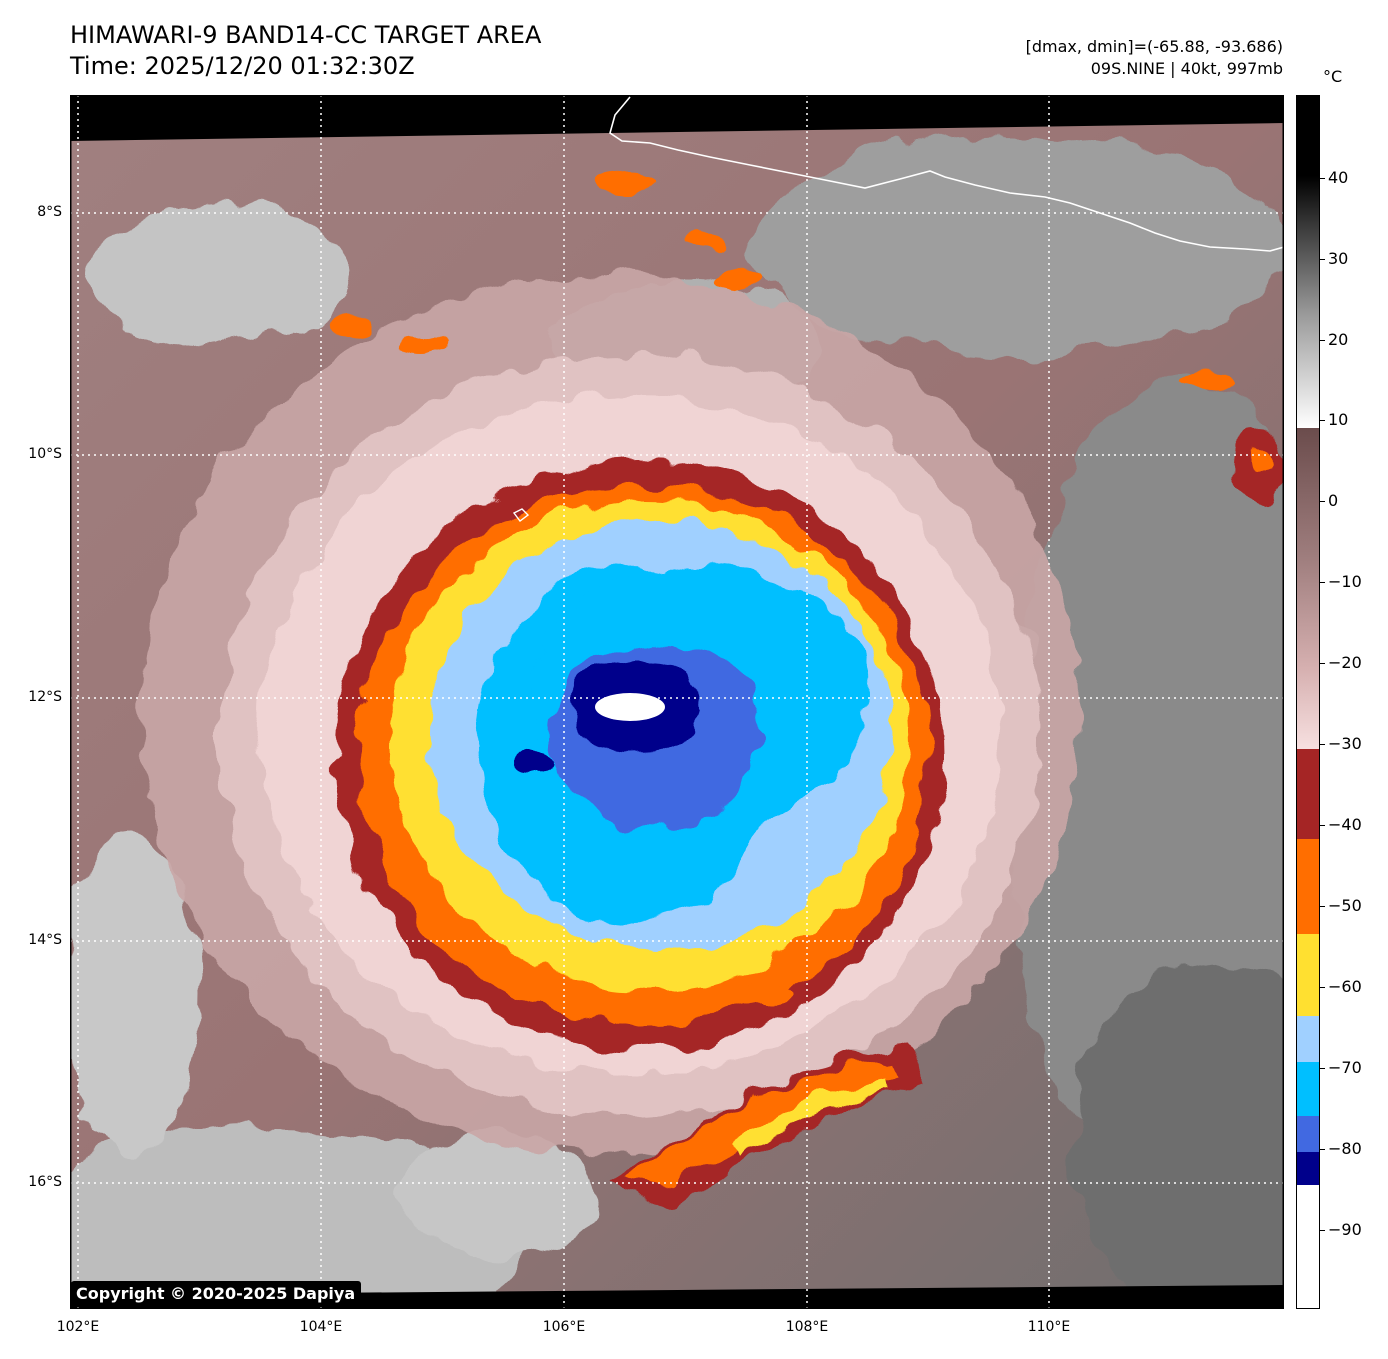 The height and width of the screenshot is (1359, 1388). I want to click on cb-label-m40: −40, so click(1345, 824).